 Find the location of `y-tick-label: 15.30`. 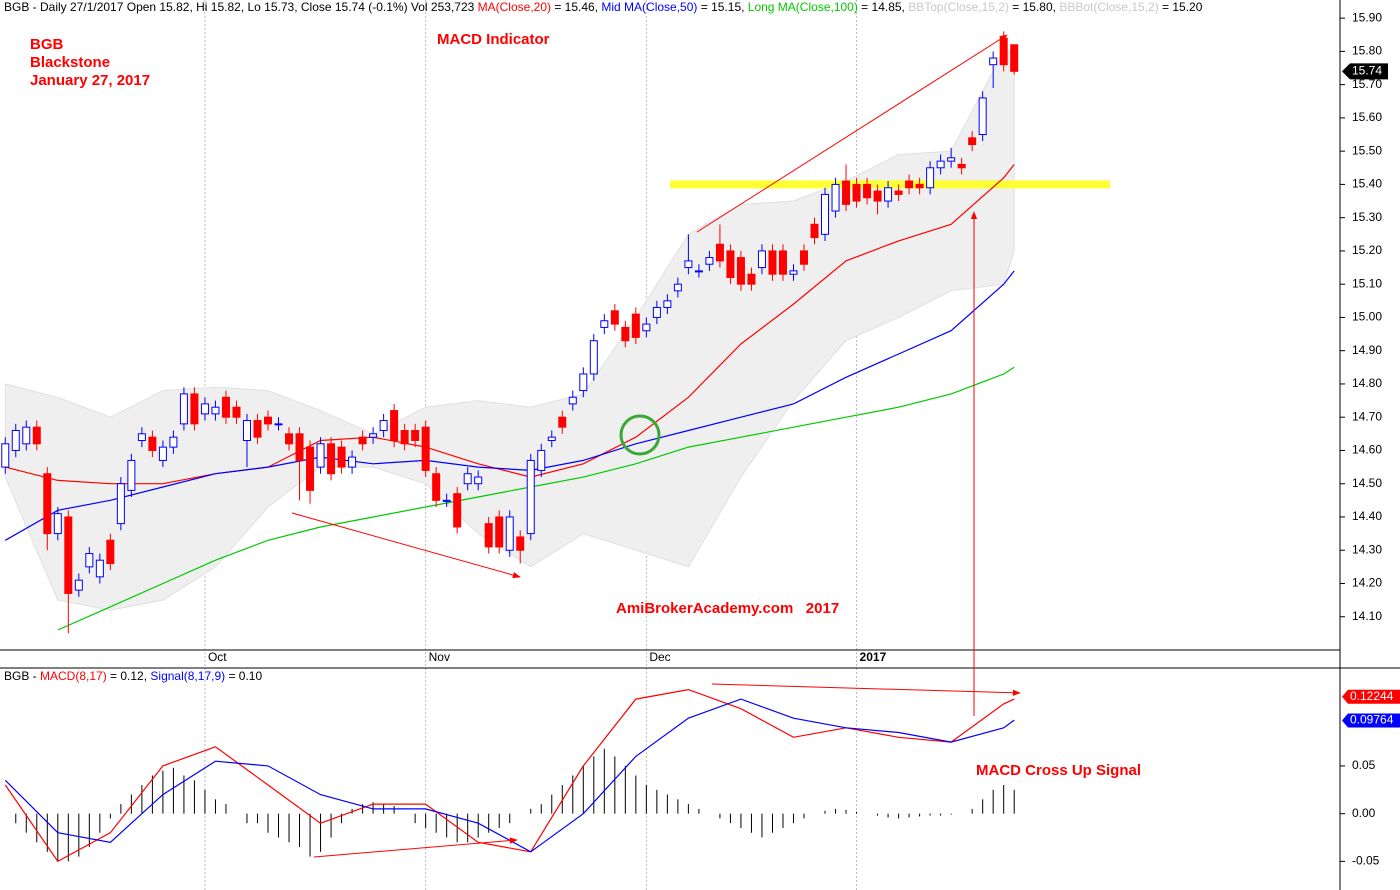

y-tick-label: 15.30 is located at coordinates (1367, 217).